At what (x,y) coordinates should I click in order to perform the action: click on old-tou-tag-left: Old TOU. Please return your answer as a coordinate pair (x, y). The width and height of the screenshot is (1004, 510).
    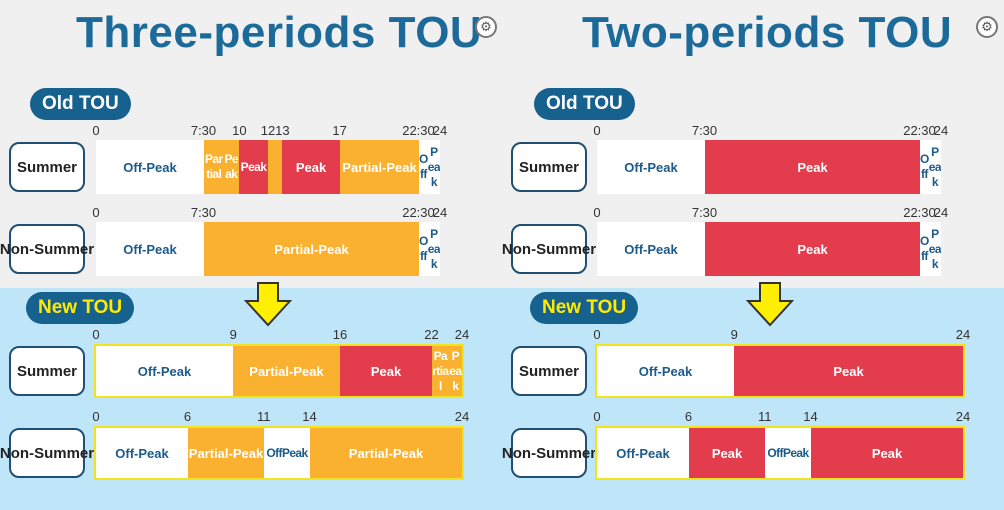
    Looking at the image, I should click on (80, 104).